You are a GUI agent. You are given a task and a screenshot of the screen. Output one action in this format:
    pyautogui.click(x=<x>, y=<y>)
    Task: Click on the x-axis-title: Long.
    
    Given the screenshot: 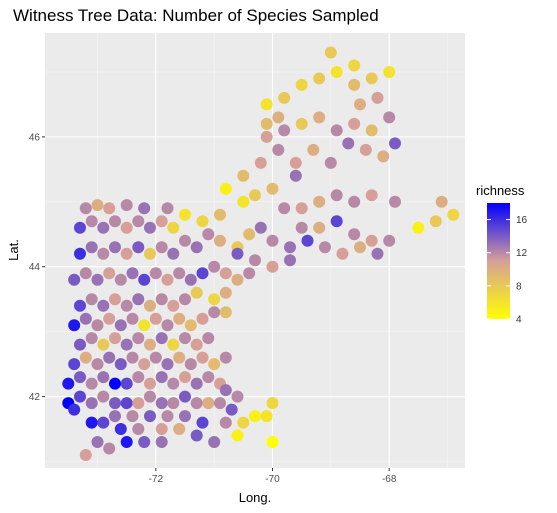 What is the action you would take?
    pyautogui.click(x=255, y=497)
    